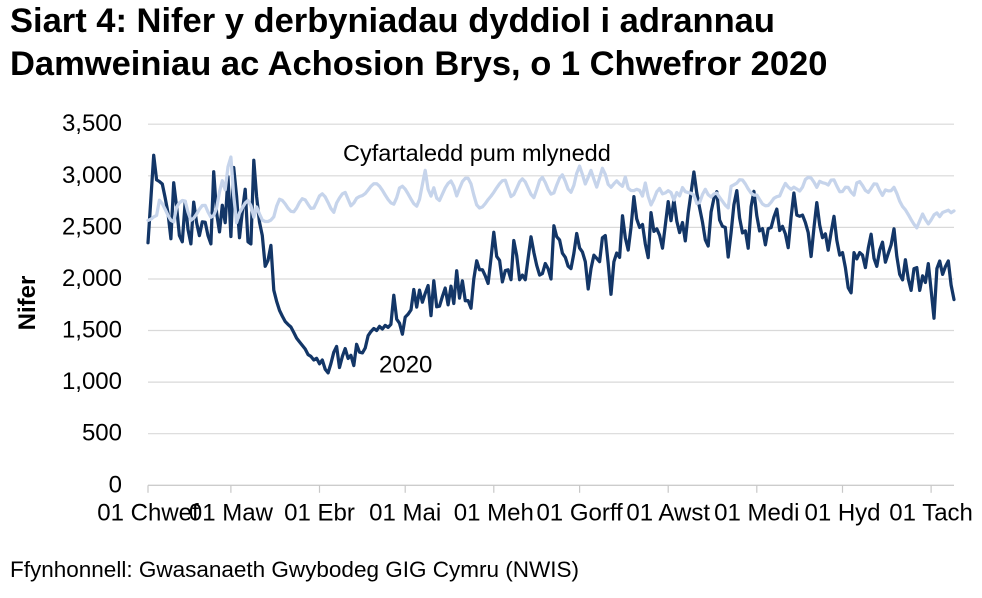  I want to click on svg-text: 1,500, so click(92, 330).